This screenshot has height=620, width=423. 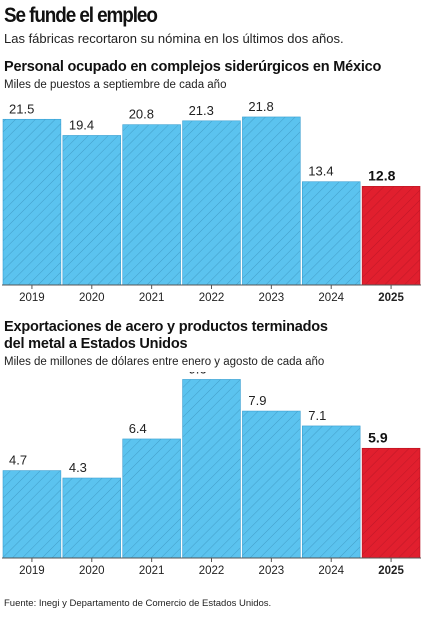 What do you see at coordinates (331, 571) in the screenshot?
I see `chart2-tick-label: 2024` at bounding box center [331, 571].